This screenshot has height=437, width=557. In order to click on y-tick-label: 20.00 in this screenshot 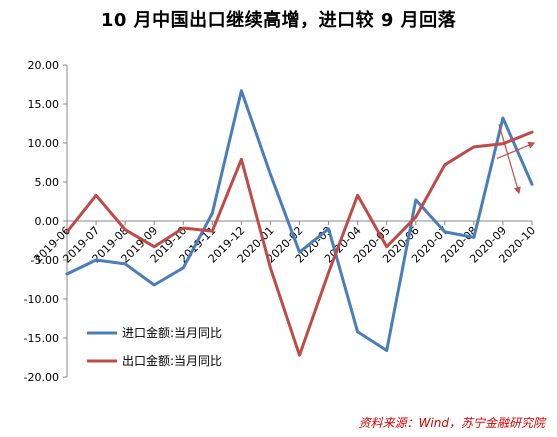, I will do `click(44, 65)`.